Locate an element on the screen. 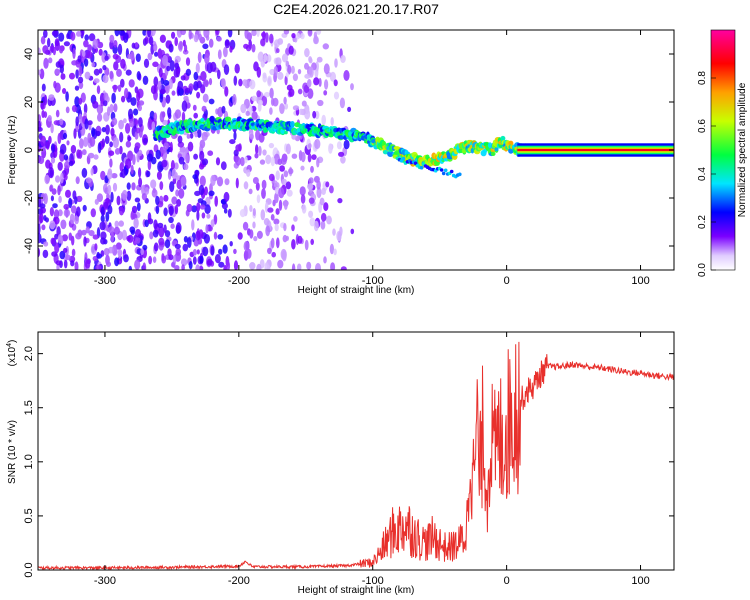  heatmap-band is located at coordinates (595, 150).